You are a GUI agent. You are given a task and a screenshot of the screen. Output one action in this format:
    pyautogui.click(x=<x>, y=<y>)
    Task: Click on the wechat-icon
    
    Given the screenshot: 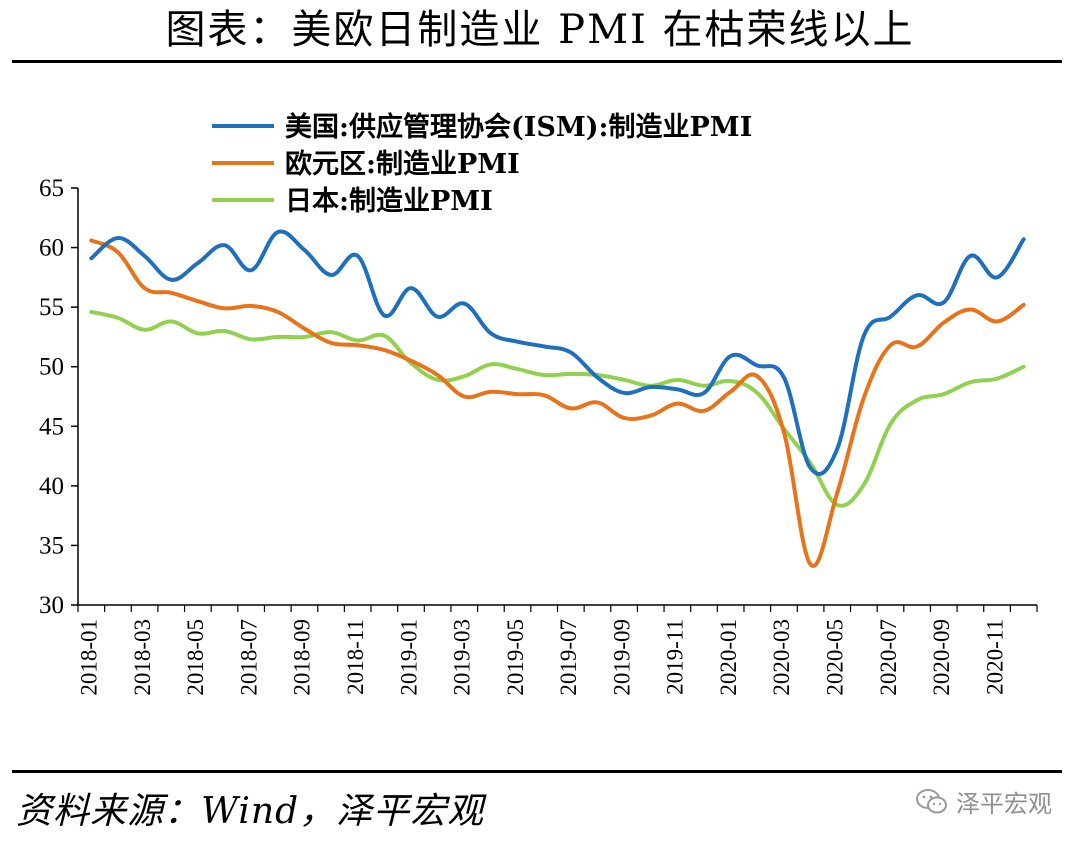 What is the action you would take?
    pyautogui.click(x=932, y=802)
    